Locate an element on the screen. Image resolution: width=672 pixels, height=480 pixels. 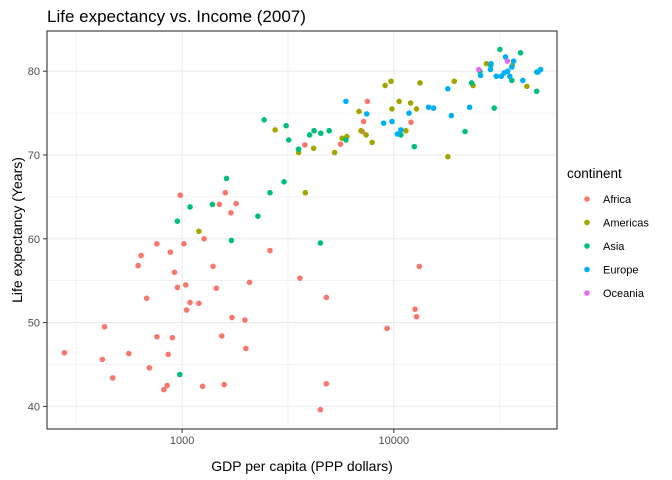
legend-item-asia: Asia is located at coordinates (604, 247).